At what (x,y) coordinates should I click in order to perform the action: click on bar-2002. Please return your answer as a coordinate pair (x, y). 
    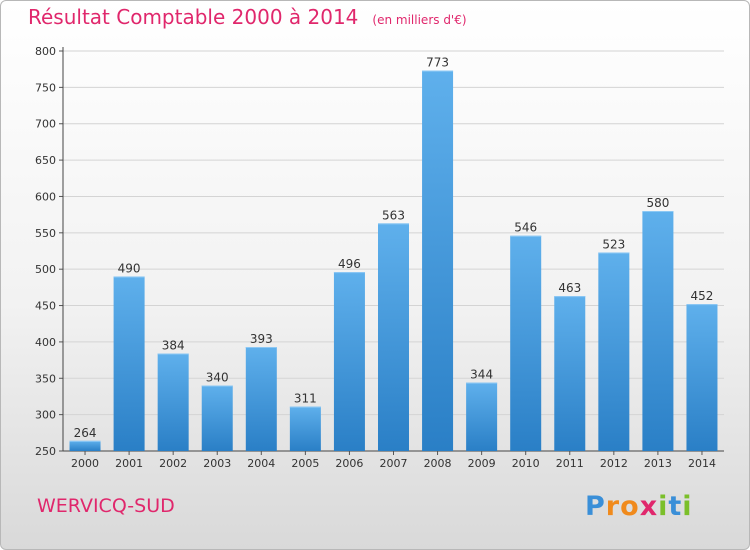
    Looking at the image, I should click on (173, 402).